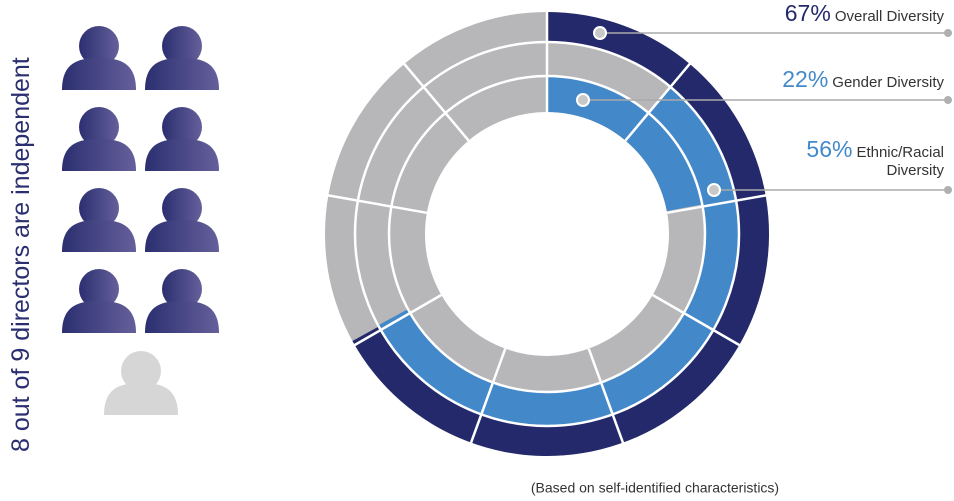 This screenshot has width=954, height=501. Describe the element at coordinates (889, 16) in the screenshot. I see `ring-name: Overall Diversity` at that location.